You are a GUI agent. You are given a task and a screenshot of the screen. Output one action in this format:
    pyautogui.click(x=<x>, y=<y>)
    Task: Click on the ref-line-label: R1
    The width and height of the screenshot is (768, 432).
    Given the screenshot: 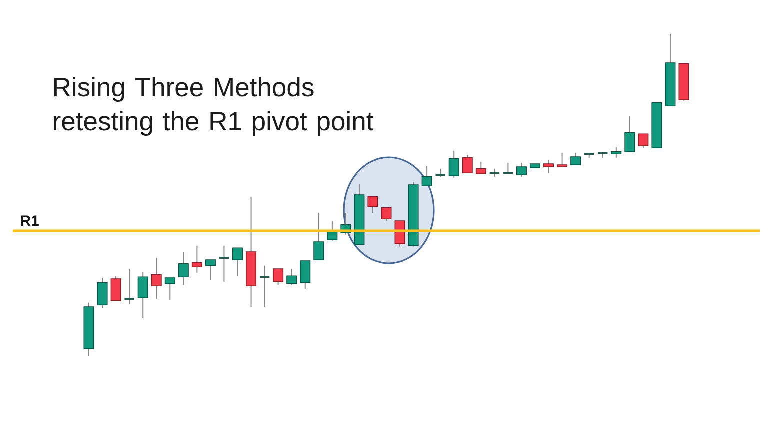 What is the action you would take?
    pyautogui.click(x=30, y=221)
    